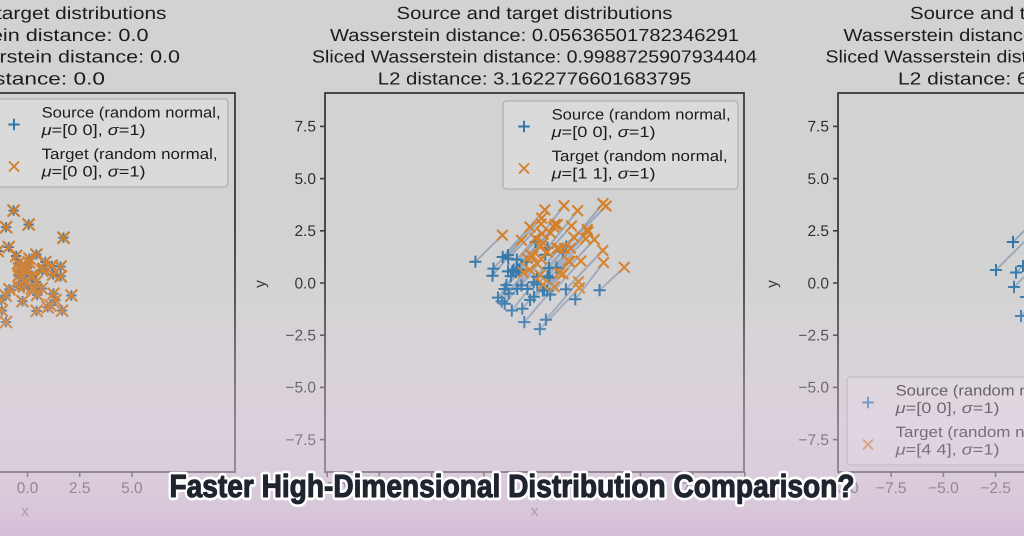  I want to click on svg-text: Wasserstein distance: 0.0, so click(74, 35).